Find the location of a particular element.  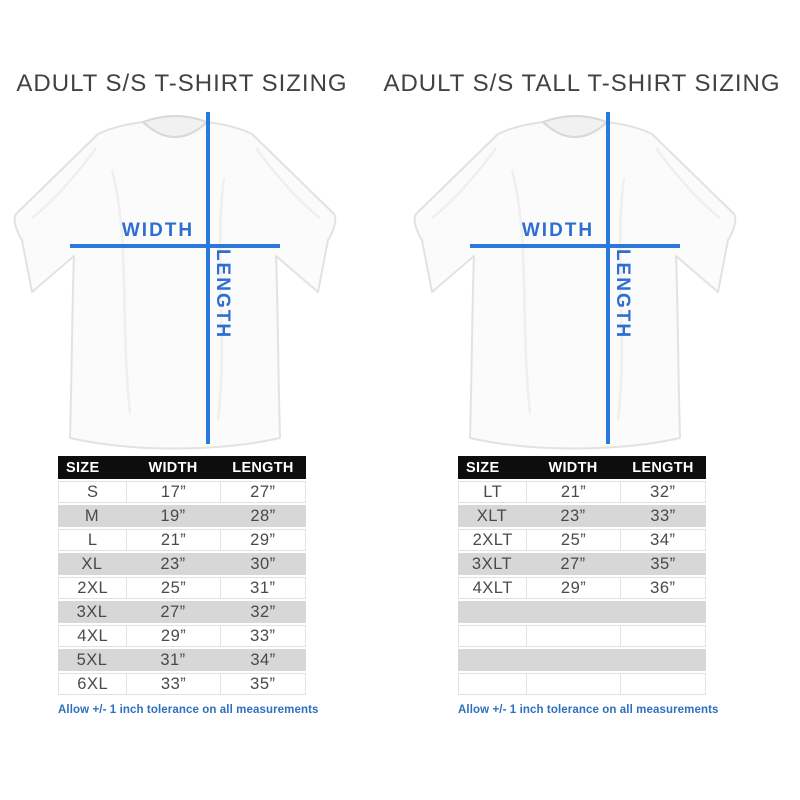

size-cell: LT is located at coordinates (493, 491).